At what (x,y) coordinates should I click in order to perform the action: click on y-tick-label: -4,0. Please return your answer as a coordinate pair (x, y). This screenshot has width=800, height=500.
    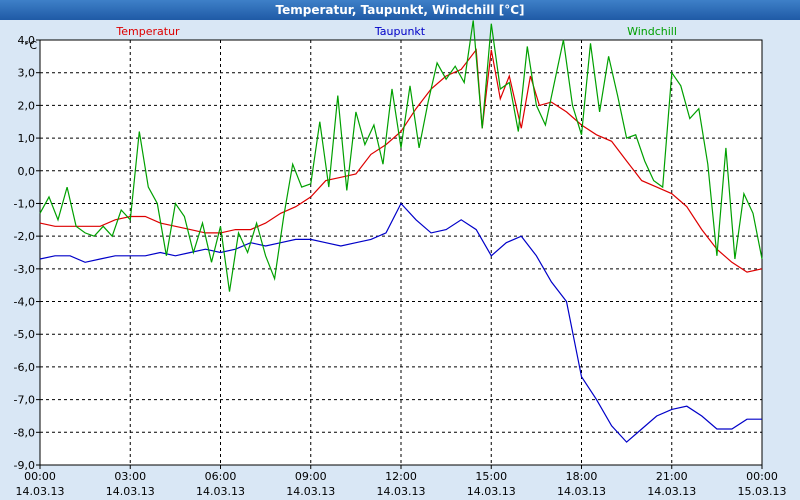
    Looking at the image, I should click on (24, 302).